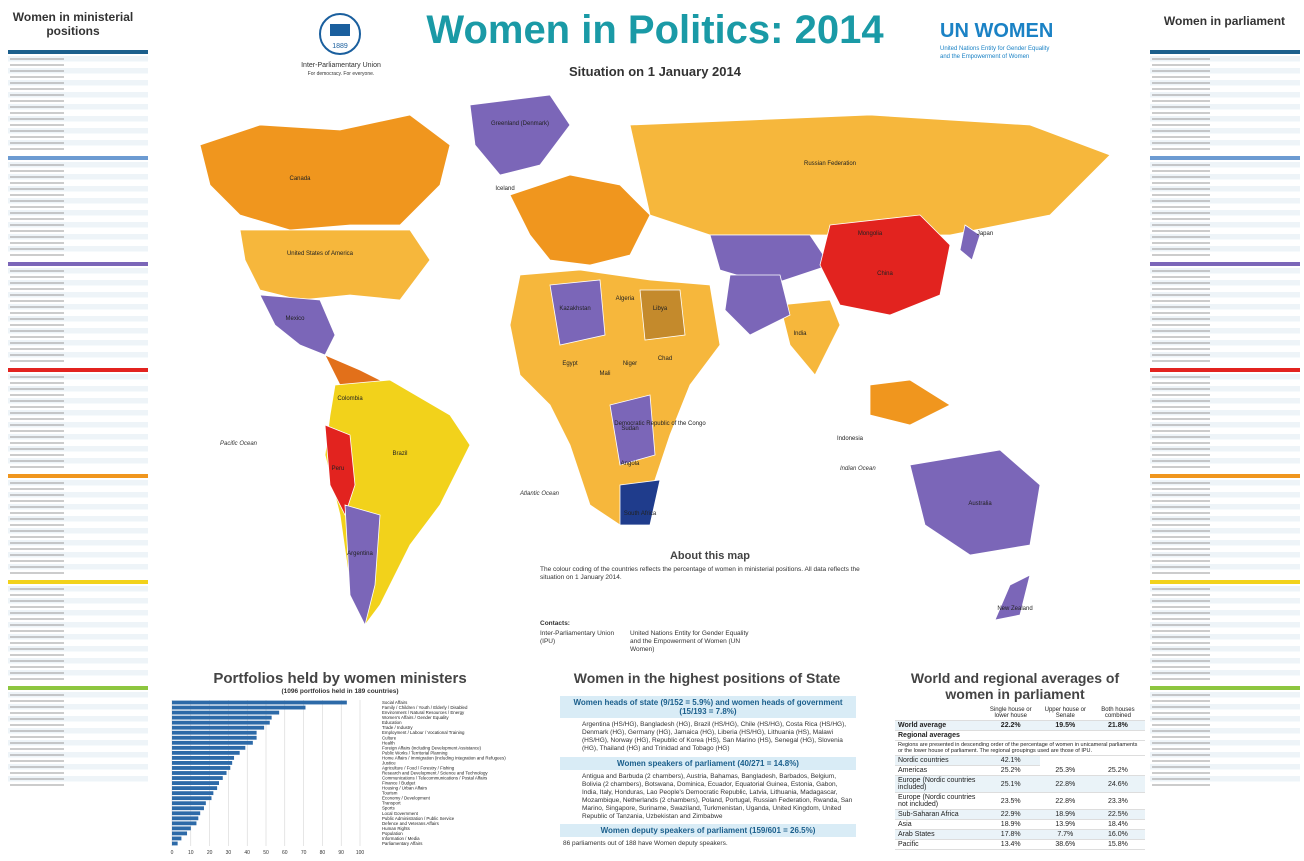 This screenshot has height=861, width=1304. What do you see at coordinates (340, 34) in the screenshot?
I see `ipu-logo: 1889` at bounding box center [340, 34].